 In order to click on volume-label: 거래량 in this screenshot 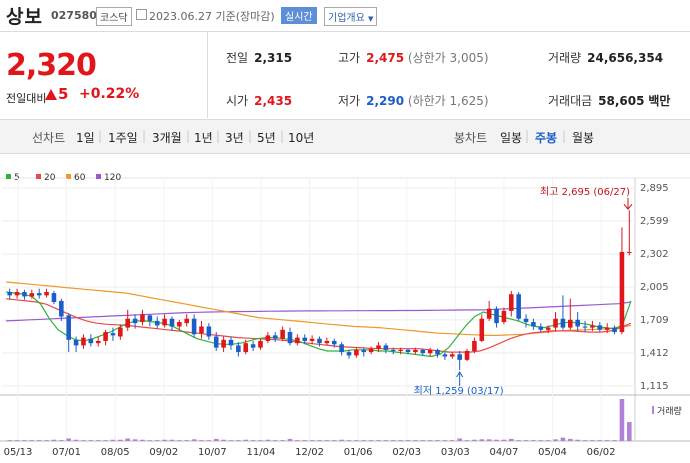, I will do `click(565, 58)`.